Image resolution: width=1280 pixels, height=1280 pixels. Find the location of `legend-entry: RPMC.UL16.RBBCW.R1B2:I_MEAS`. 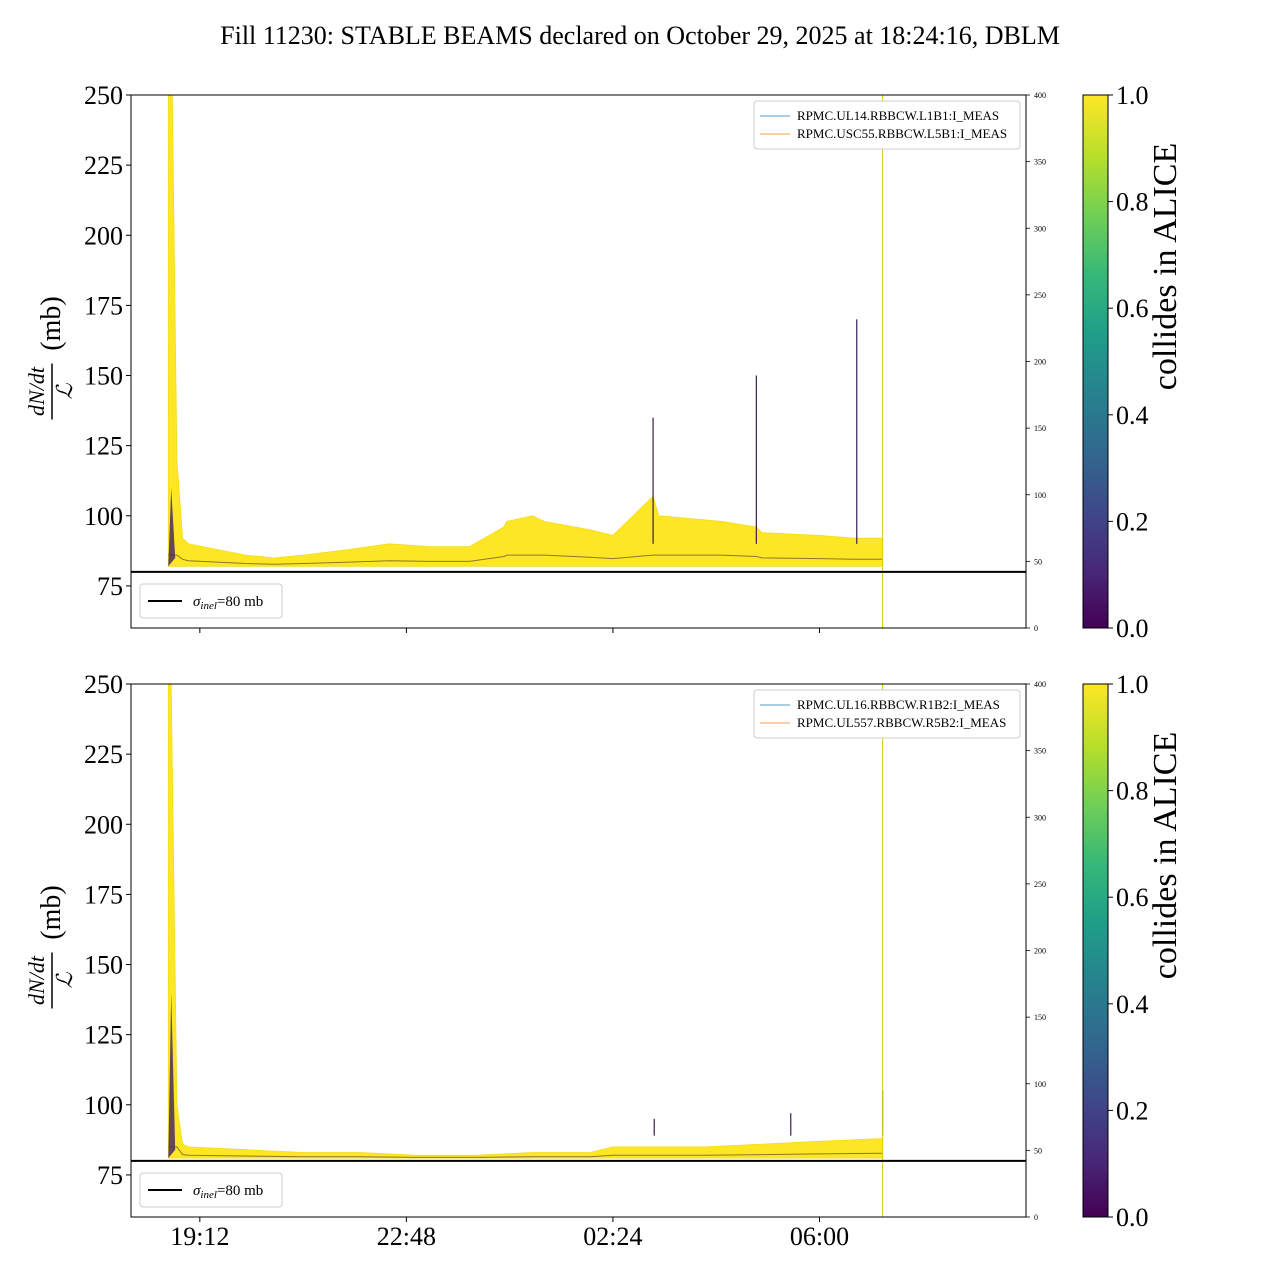

legend-entry: RPMC.UL16.RBBCW.R1B2:I_MEAS is located at coordinates (898, 704).